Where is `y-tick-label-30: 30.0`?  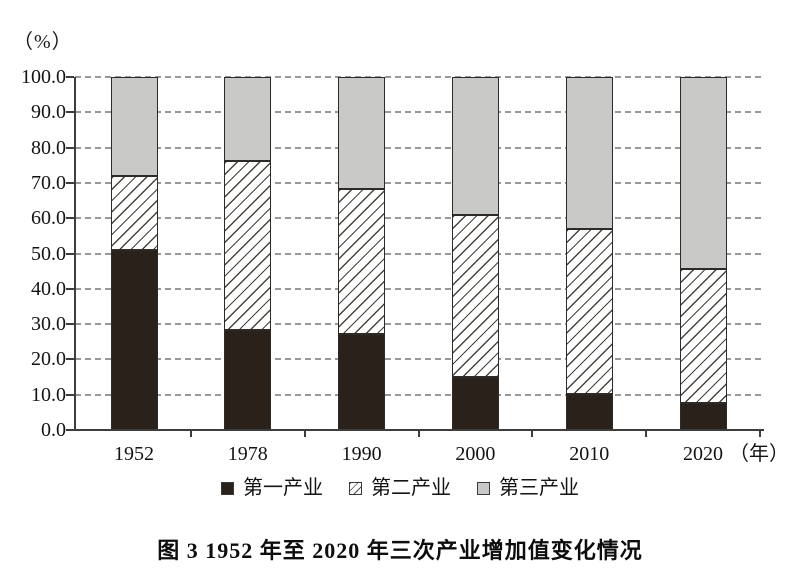
y-tick-label-30: 30.0 is located at coordinates (48, 324).